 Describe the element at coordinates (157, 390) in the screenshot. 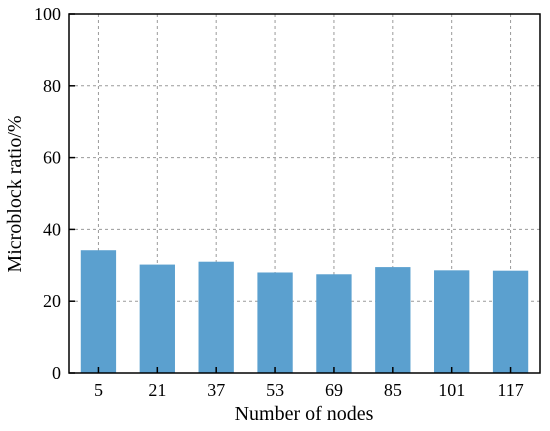

I see `x-tick-label: 21` at that location.